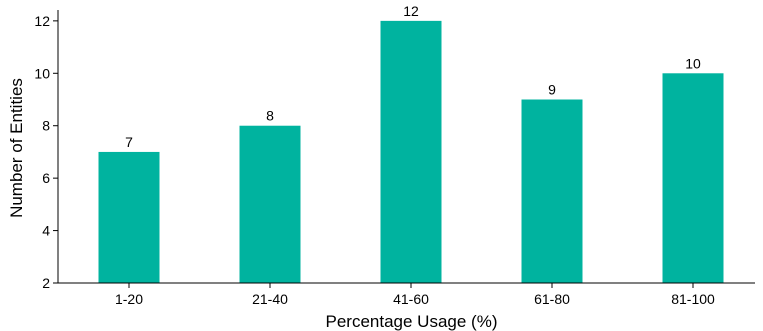 This screenshot has height=331, width=763. Describe the element at coordinates (552, 299) in the screenshot. I see `x-tick-label: 61-80` at that location.